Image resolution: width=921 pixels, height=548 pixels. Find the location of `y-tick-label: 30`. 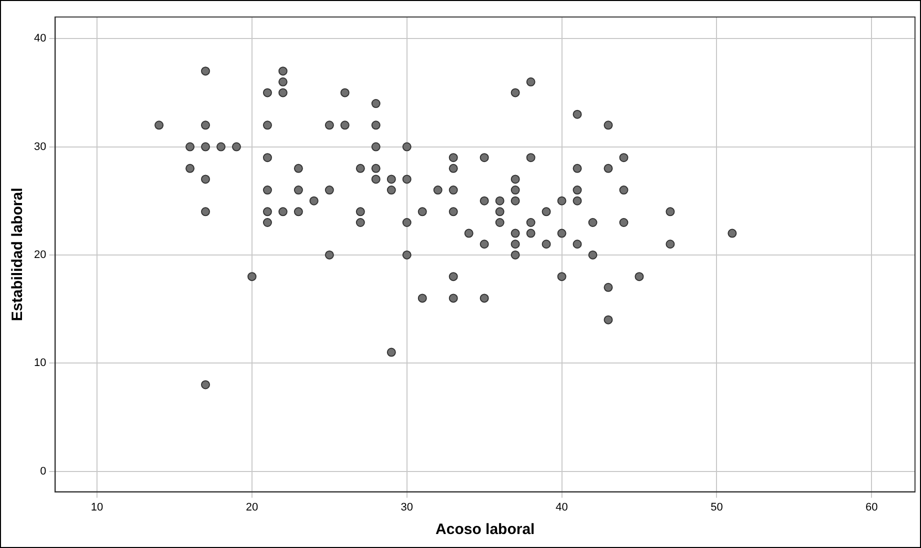

y-tick-label: 30 is located at coordinates (40, 146).